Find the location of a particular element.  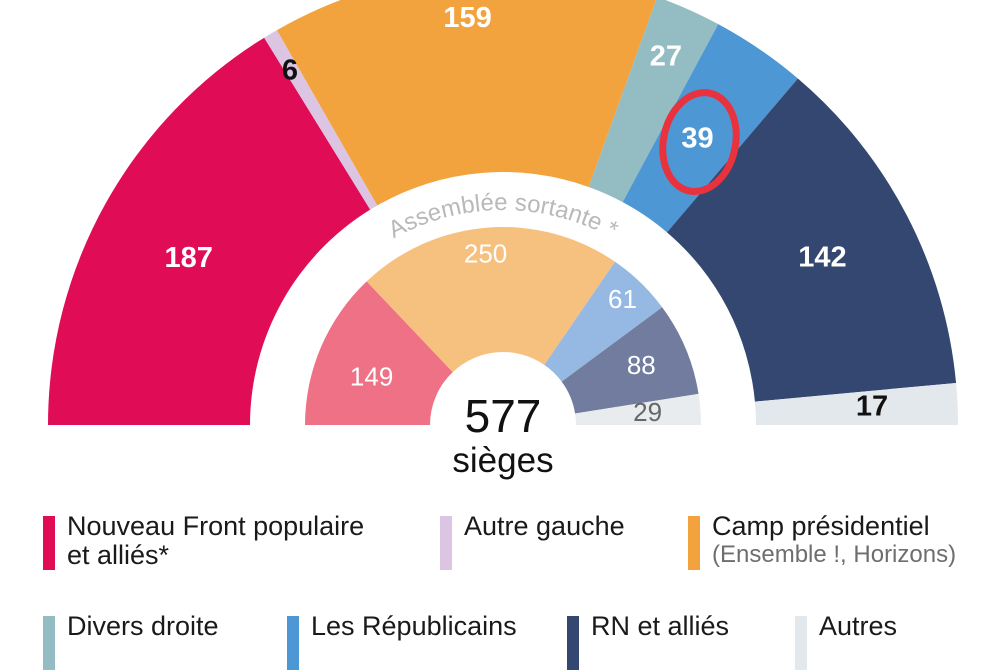

legend-label-line1: Autre gauche is located at coordinates (544, 526).